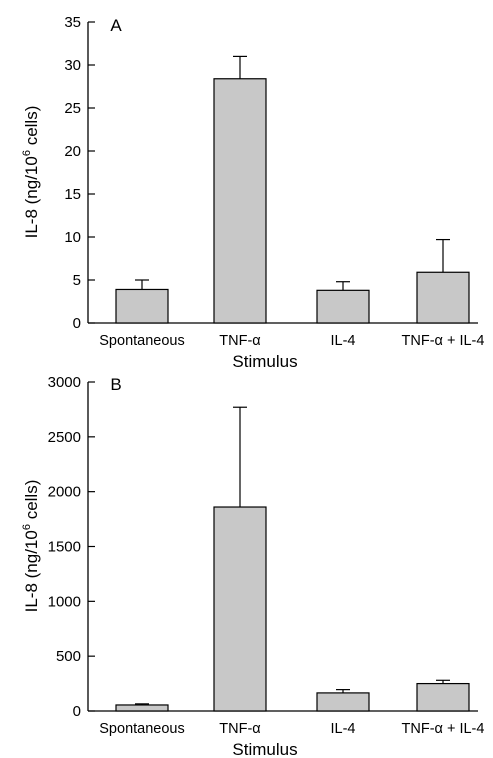 The height and width of the screenshot is (758, 493). I want to click on panel-b-y-tick-label: 2500, so click(64, 437).